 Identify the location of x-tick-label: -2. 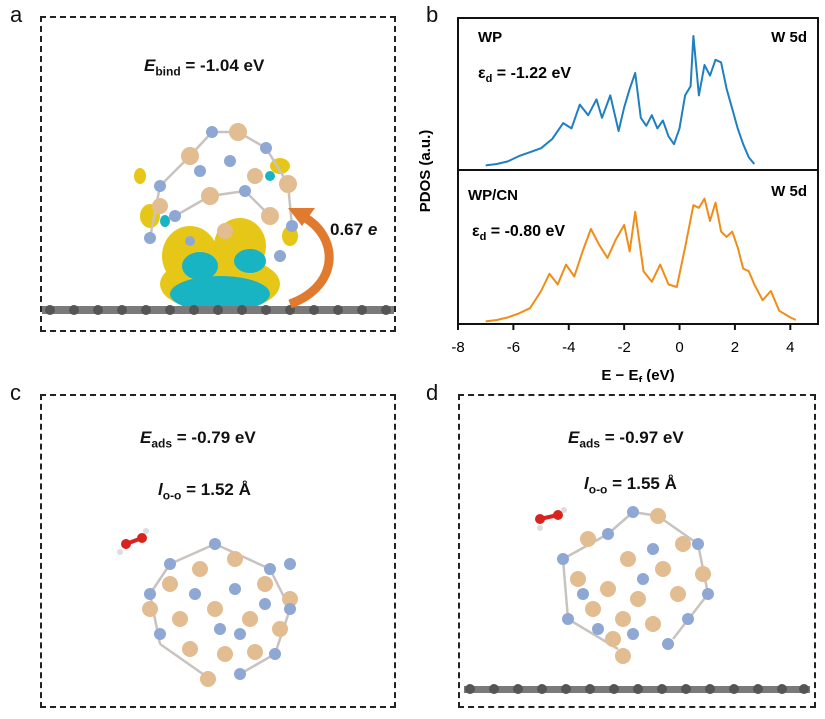
(623, 347).